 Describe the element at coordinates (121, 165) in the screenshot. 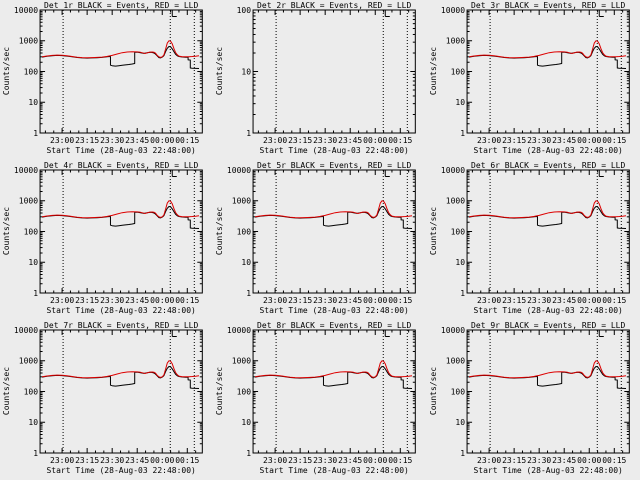

I see `subplot-title: Det 4r BLACK = Events, RED = LLD` at that location.